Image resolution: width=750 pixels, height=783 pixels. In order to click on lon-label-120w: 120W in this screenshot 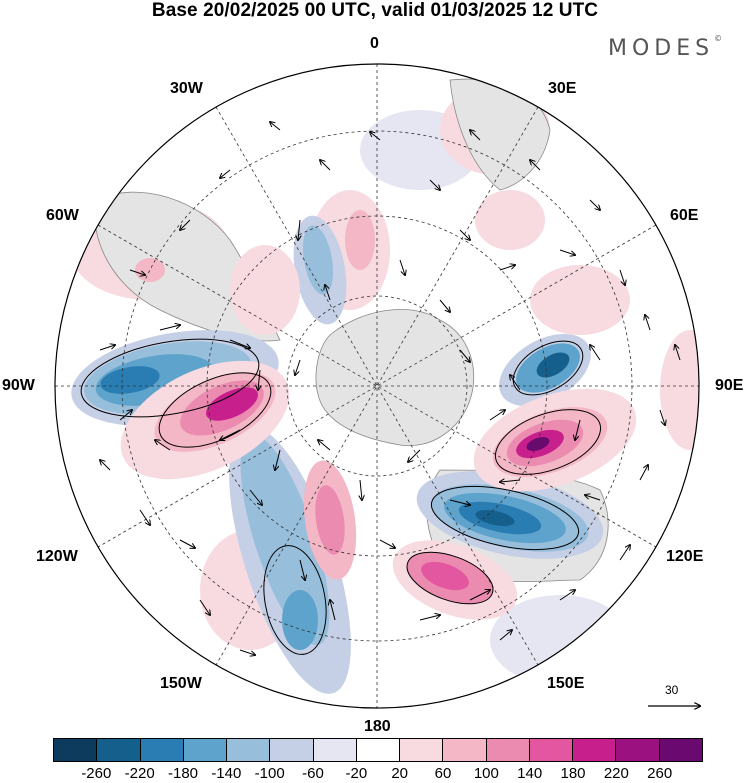, I will do `click(57, 556)`.